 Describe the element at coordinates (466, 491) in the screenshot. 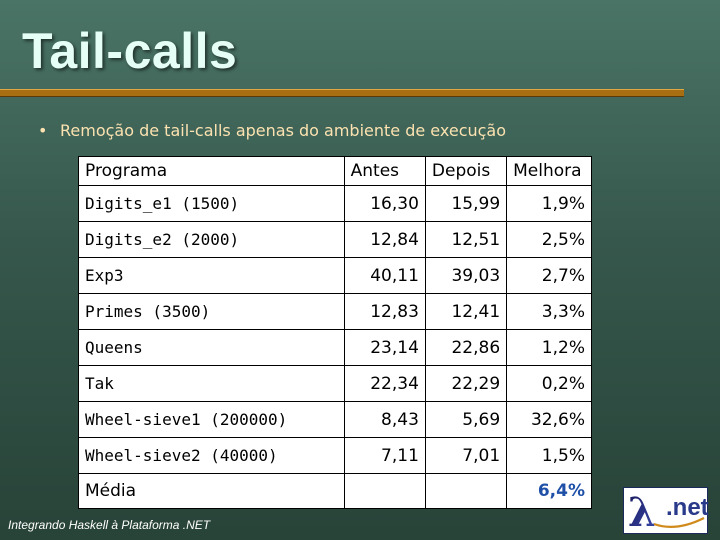

I see `average-after` at that location.